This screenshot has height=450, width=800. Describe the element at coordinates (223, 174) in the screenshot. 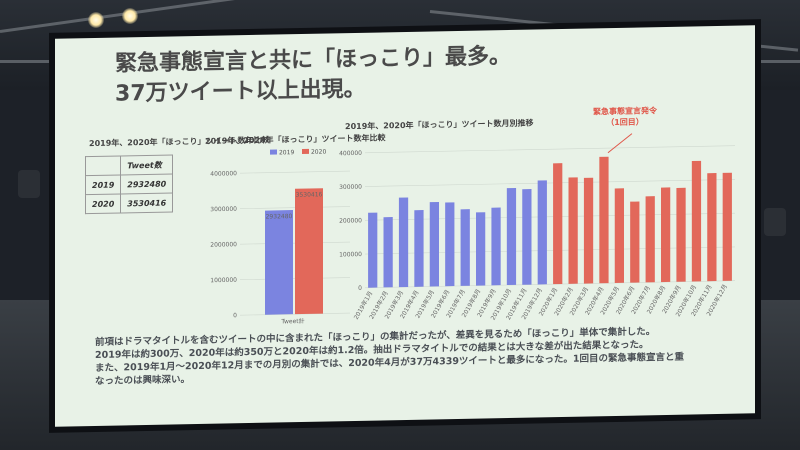

I see `y-tick-label: 4000000` at that location.